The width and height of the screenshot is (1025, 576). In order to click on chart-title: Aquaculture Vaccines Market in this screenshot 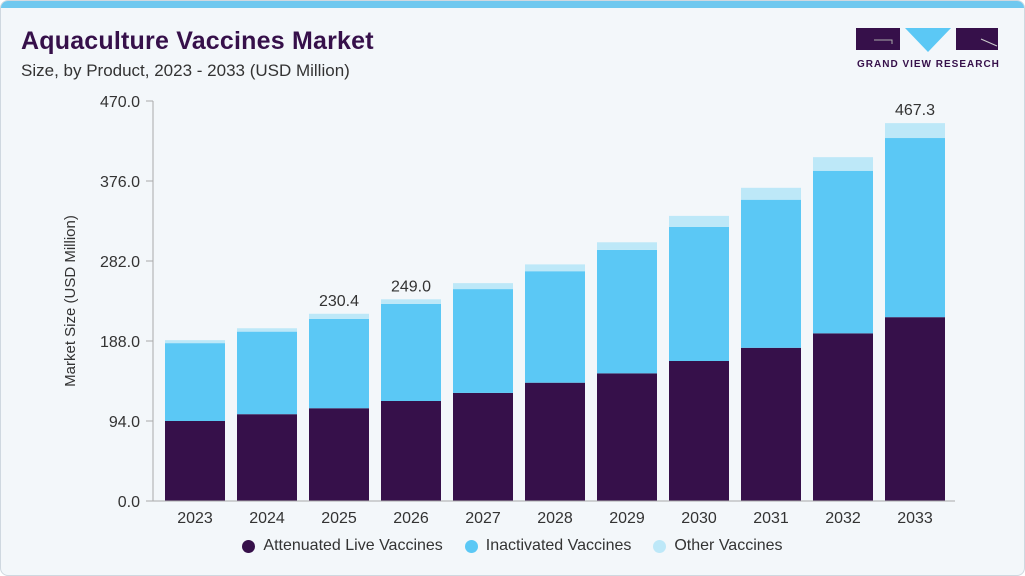, I will do `click(197, 41)`.